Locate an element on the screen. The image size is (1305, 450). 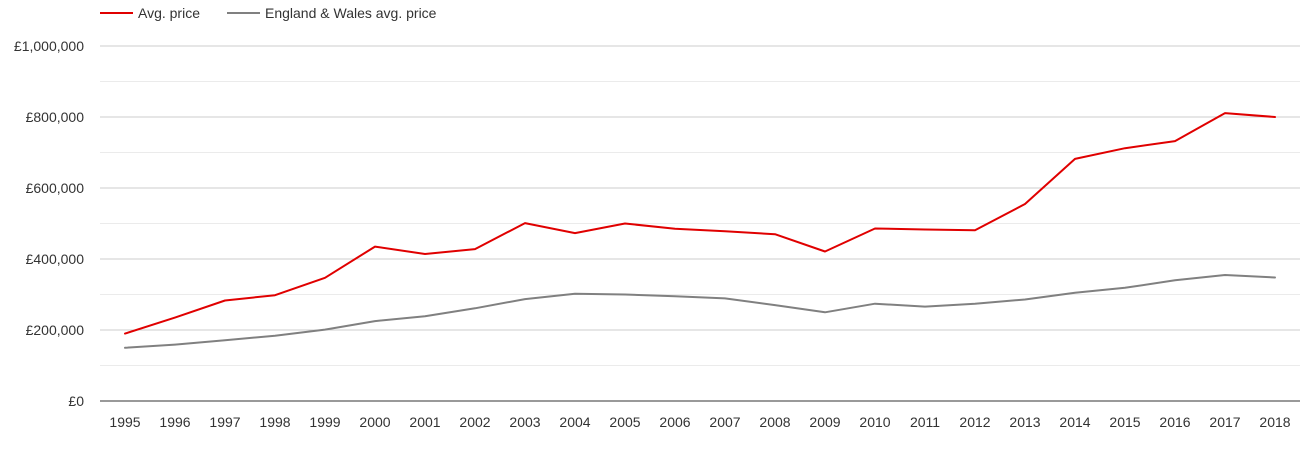
y-tick-label: £1,000,000 is located at coordinates (49, 46).